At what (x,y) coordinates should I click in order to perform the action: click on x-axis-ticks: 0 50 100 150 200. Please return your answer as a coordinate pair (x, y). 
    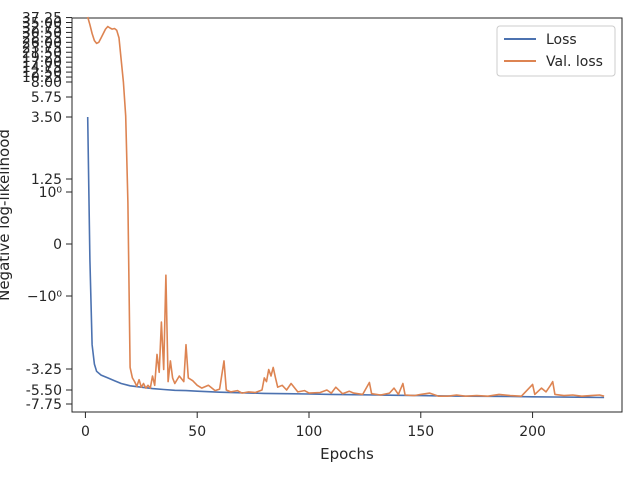
    Looking at the image, I should click on (313, 426).